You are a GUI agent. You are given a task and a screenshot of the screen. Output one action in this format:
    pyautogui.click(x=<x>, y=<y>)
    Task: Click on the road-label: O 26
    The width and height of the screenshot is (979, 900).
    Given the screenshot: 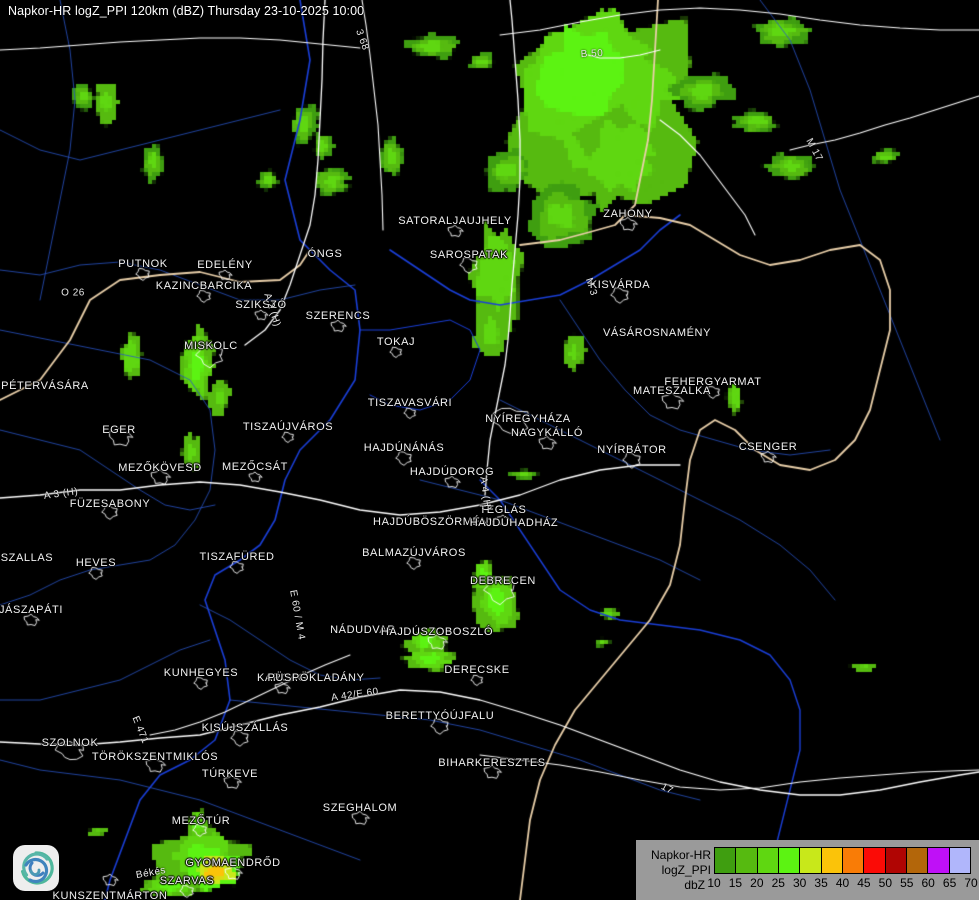 What is the action you would take?
    pyautogui.click(x=73, y=293)
    